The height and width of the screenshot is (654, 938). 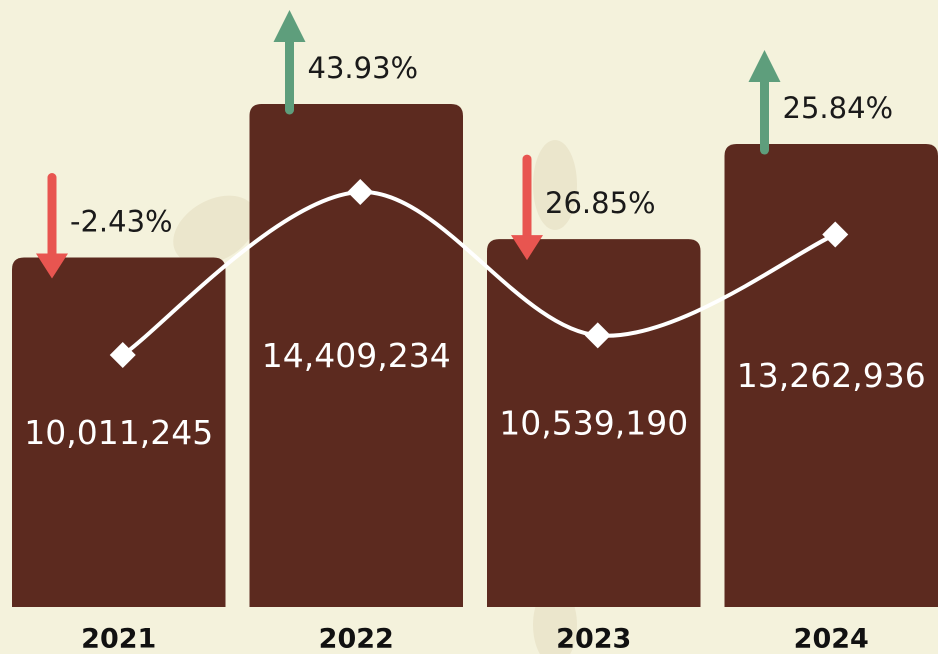 I want to click on bar, so click(x=119, y=432).